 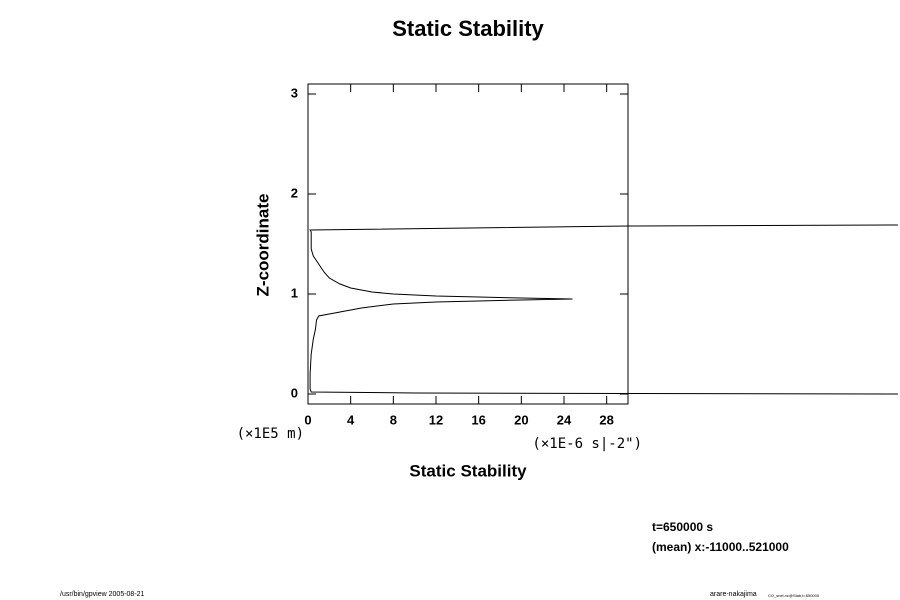 What do you see at coordinates (270, 434) in the screenshot?
I see `y-unit: (×1E5 m)` at bounding box center [270, 434].